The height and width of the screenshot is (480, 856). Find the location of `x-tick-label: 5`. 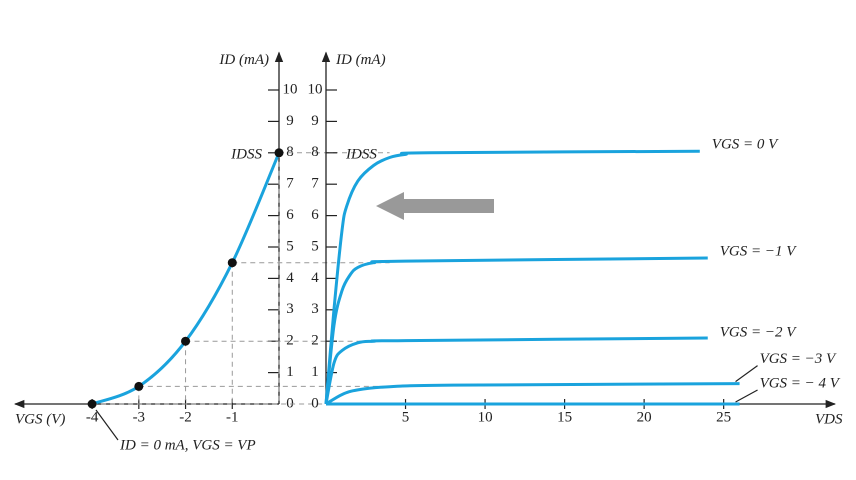

x-tick-label: 5 is located at coordinates (406, 417).